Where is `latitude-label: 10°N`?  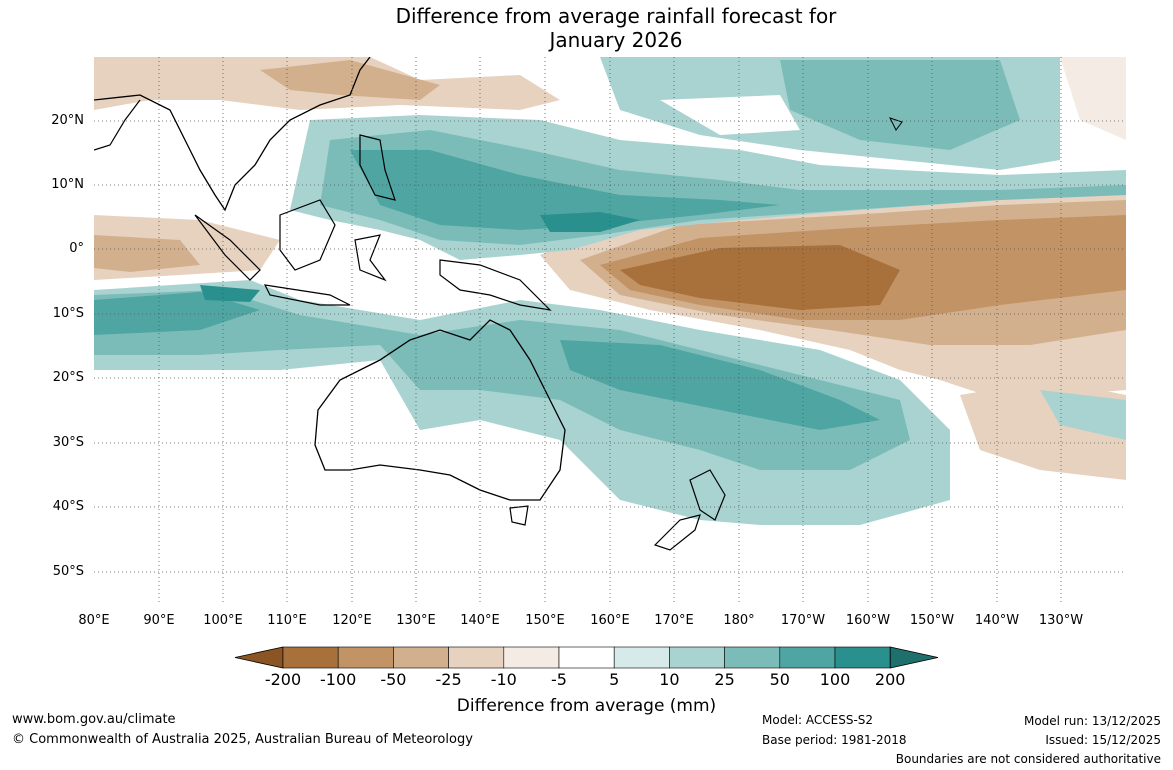
latitude-label: 10°N is located at coordinates (67, 184).